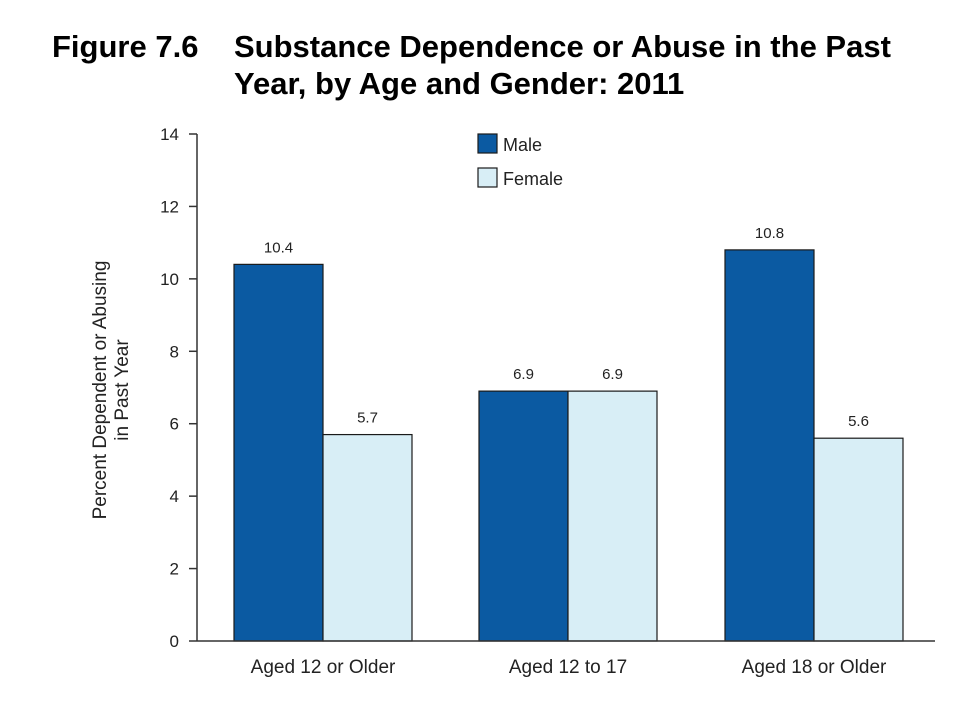 This screenshot has height=720, width=960. Describe the element at coordinates (174, 641) in the screenshot. I see `y-tick-label: 0` at that location.